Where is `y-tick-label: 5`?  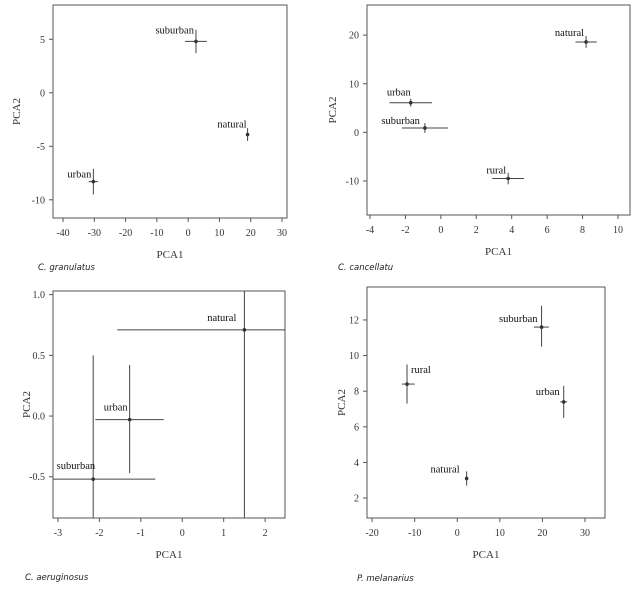 y-tick-label: 5 is located at coordinates (42, 40).